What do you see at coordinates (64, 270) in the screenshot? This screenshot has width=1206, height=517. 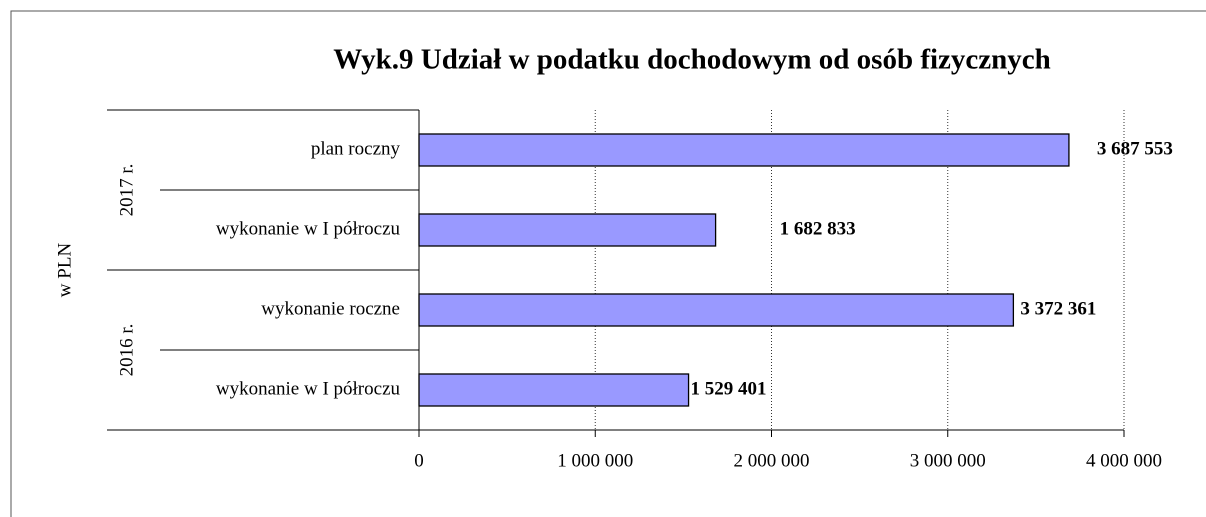 I see `y-axis-label: w PLN` at bounding box center [64, 270].